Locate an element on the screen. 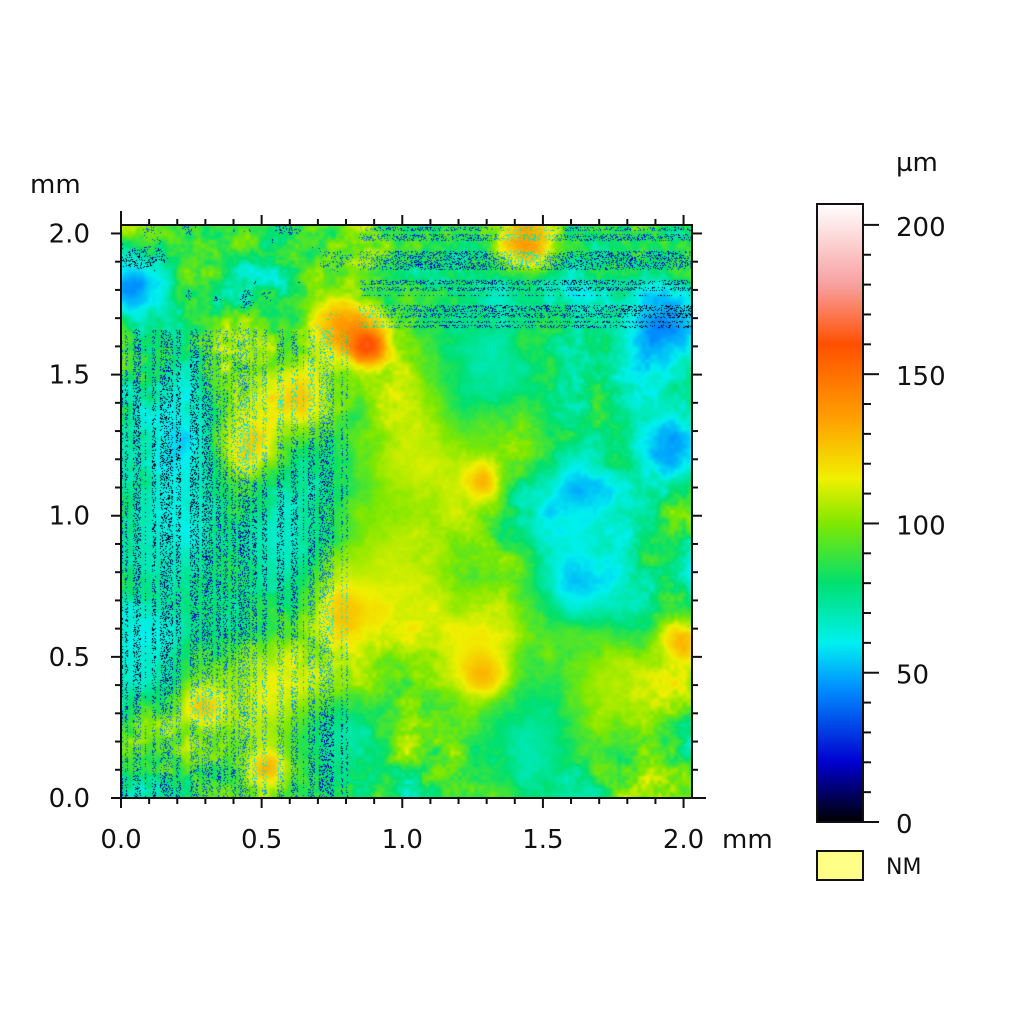 The image size is (1024, 1024). x-tick-label: 0.5 is located at coordinates (261, 840).